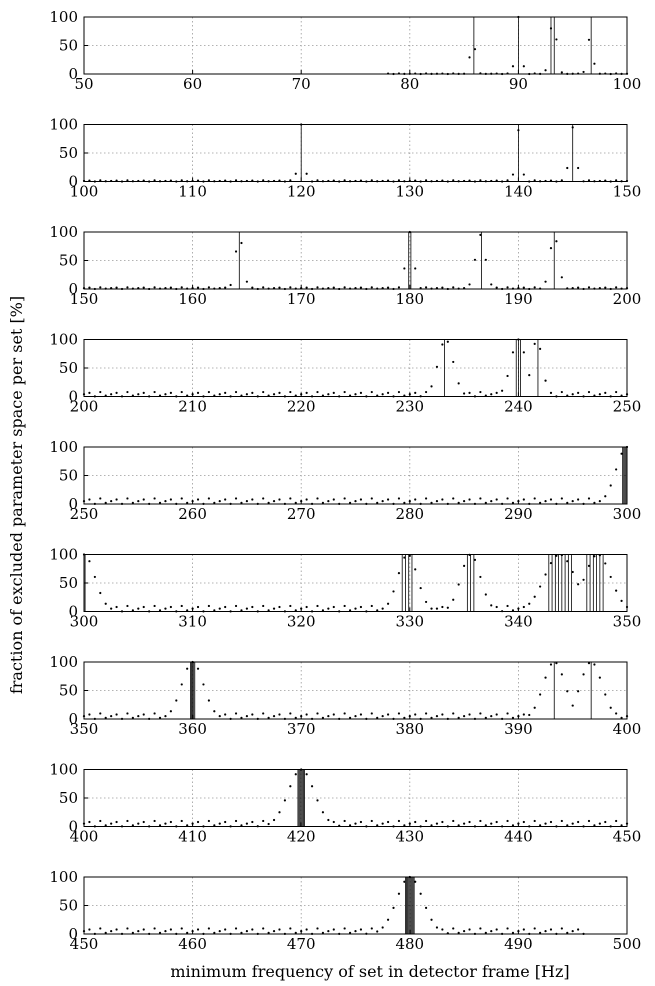 This screenshot has height=986, width=655. I want to click on x-tick-label: 490, so click(518, 944).